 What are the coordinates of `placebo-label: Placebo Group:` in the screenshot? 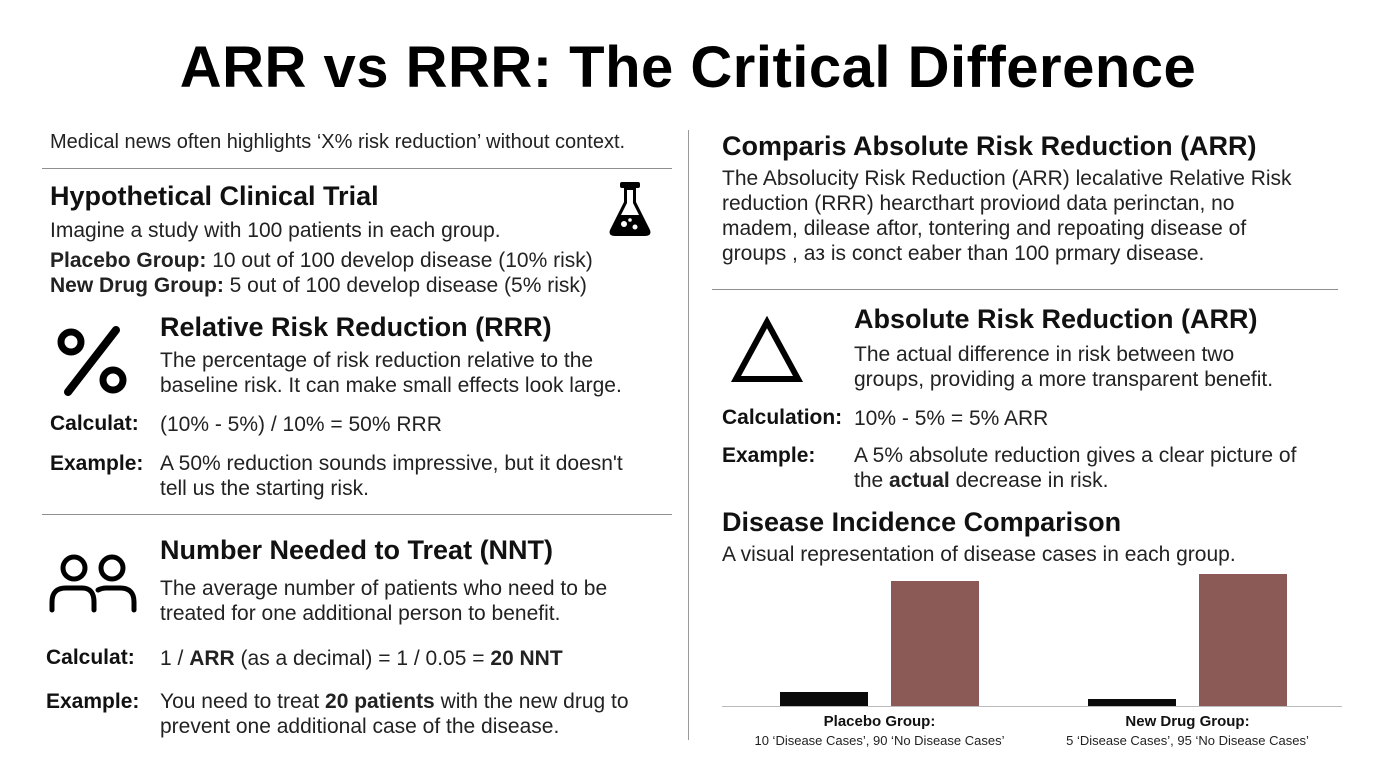 It's located at (128, 260).